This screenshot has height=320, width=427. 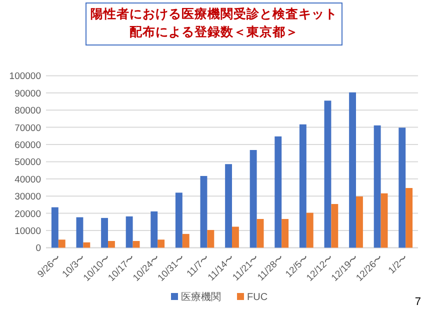 What do you see at coordinates (201, 297) in the screenshot?
I see `legend-label: 医療機関` at bounding box center [201, 297].